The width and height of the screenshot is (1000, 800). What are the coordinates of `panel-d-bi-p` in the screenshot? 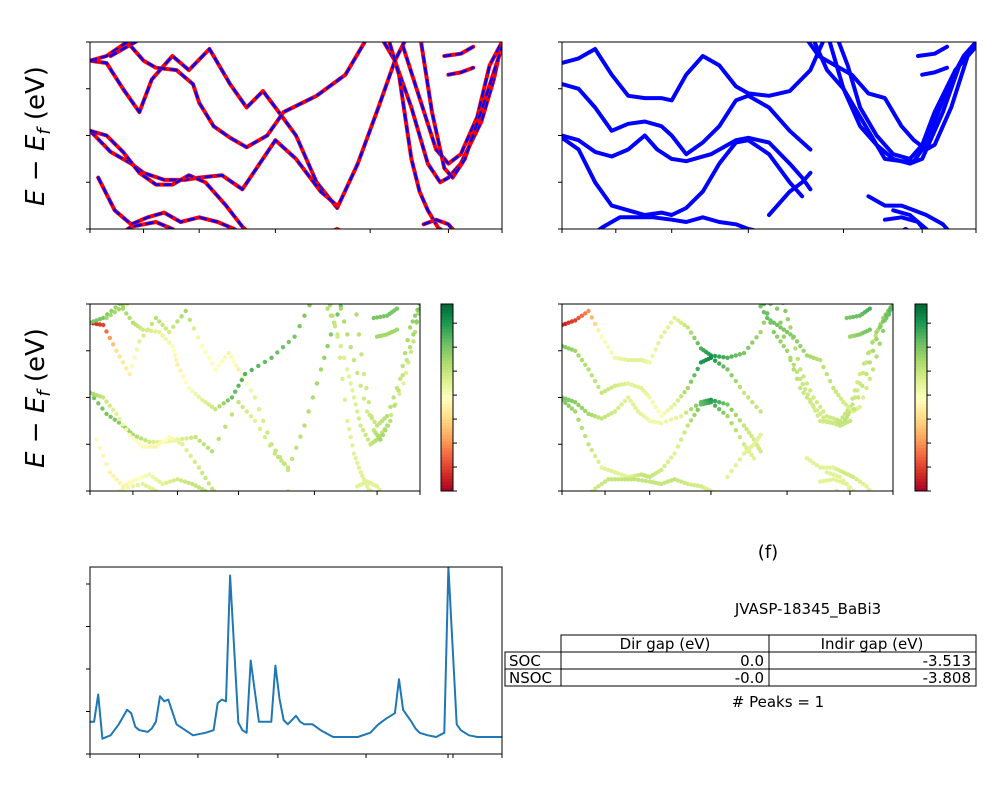 It's located at (744, 402).